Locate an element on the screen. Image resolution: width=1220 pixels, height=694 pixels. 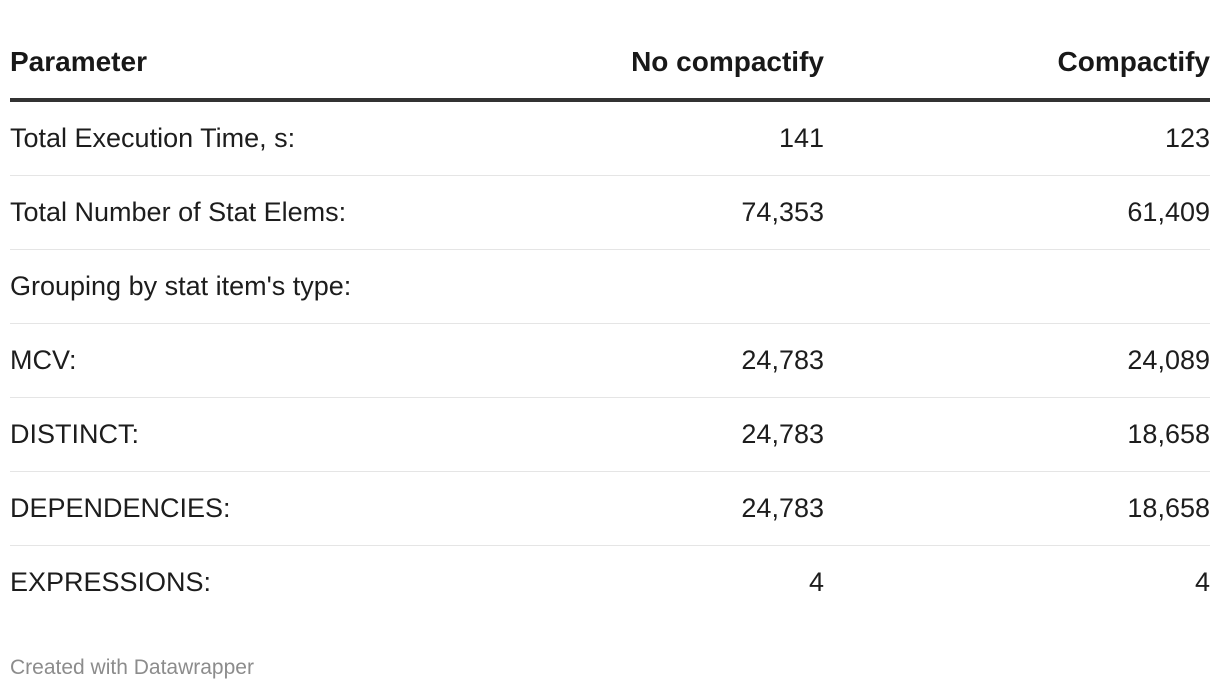
table-row: MCV: 24,783 24,089 is located at coordinates (610, 360).